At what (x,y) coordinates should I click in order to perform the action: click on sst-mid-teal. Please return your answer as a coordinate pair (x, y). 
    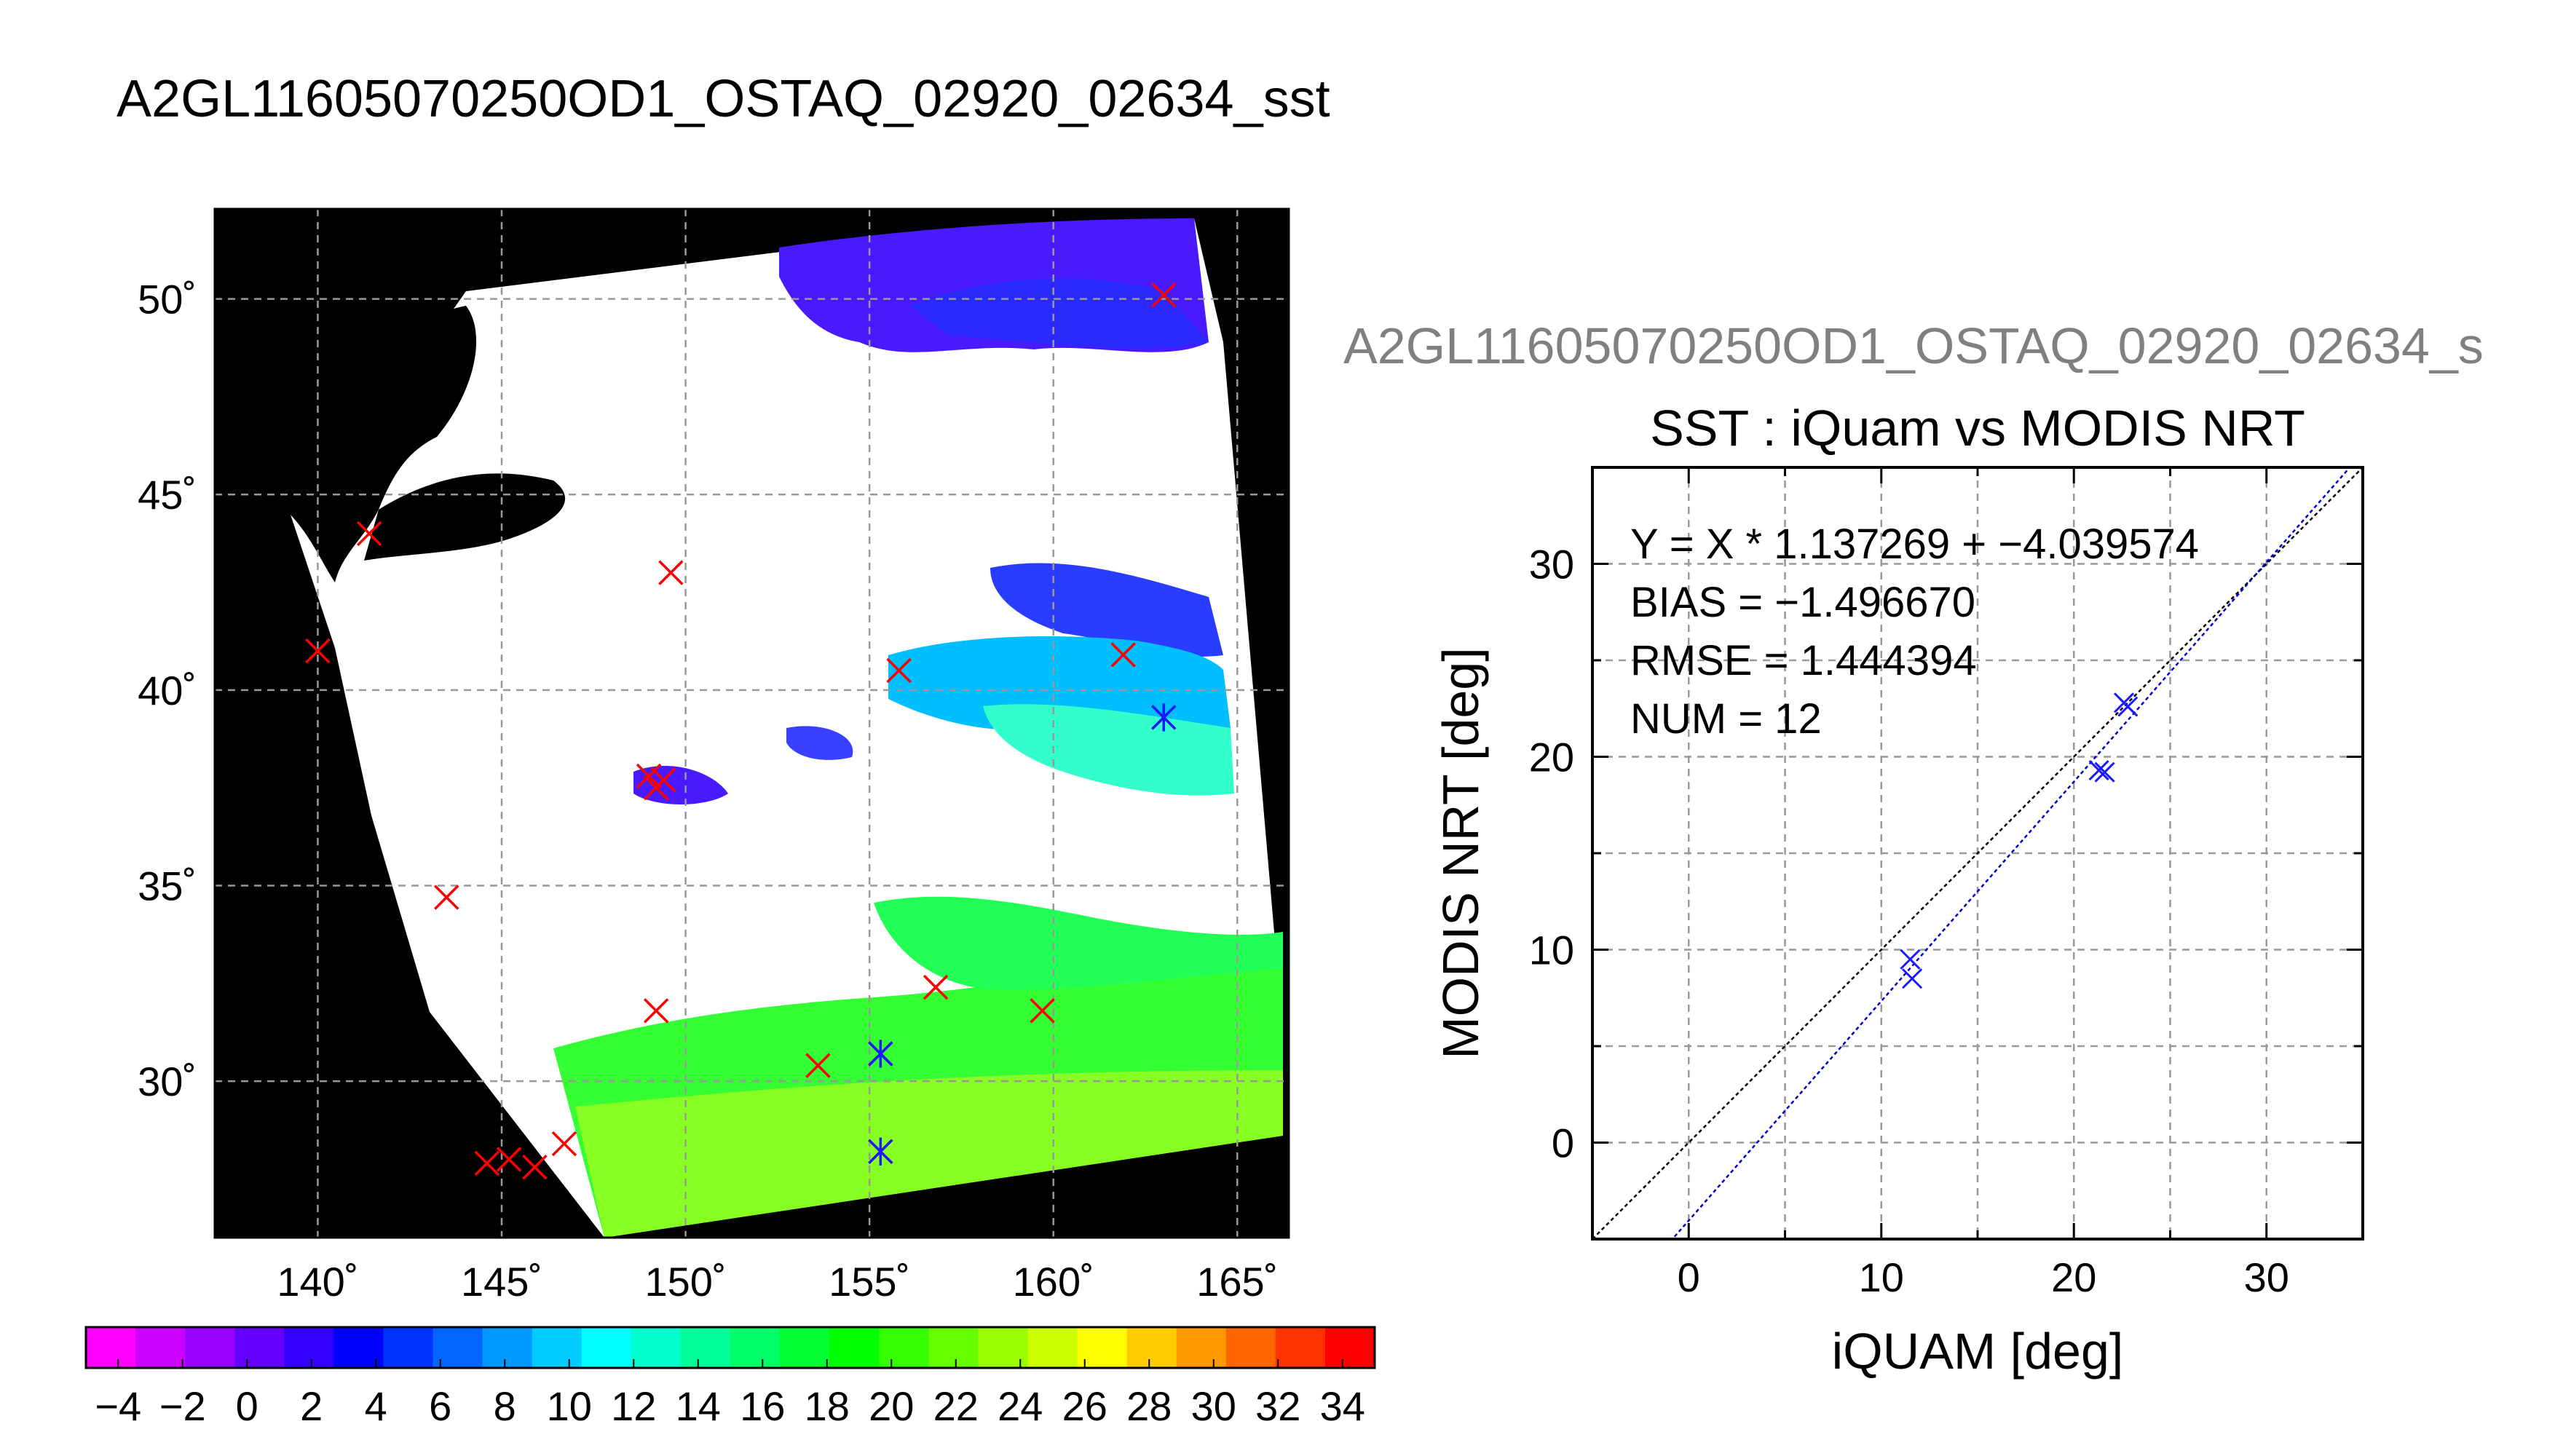
    Looking at the image, I should click on (1108, 750).